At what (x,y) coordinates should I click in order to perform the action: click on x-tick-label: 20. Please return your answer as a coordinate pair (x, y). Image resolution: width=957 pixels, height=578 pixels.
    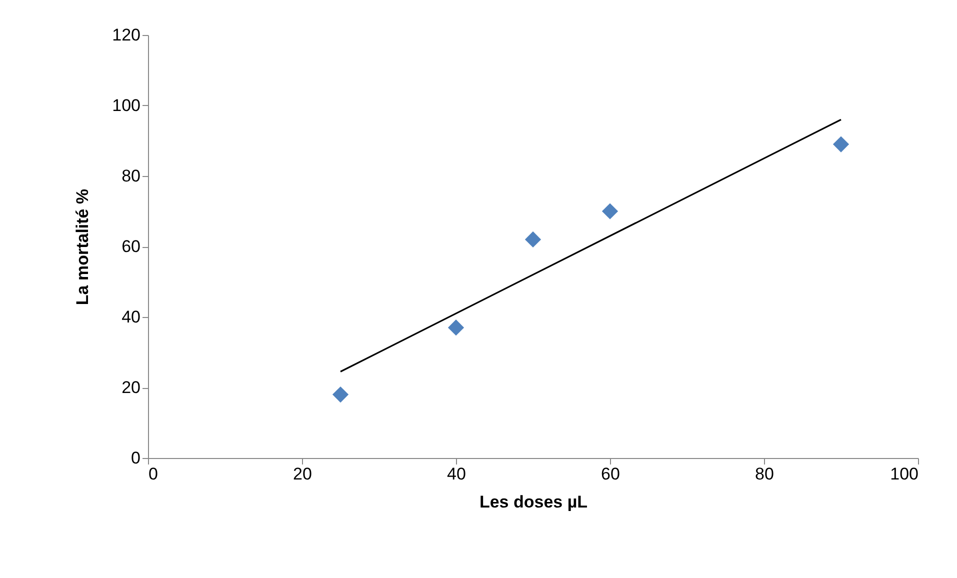
    Looking at the image, I should click on (302, 474).